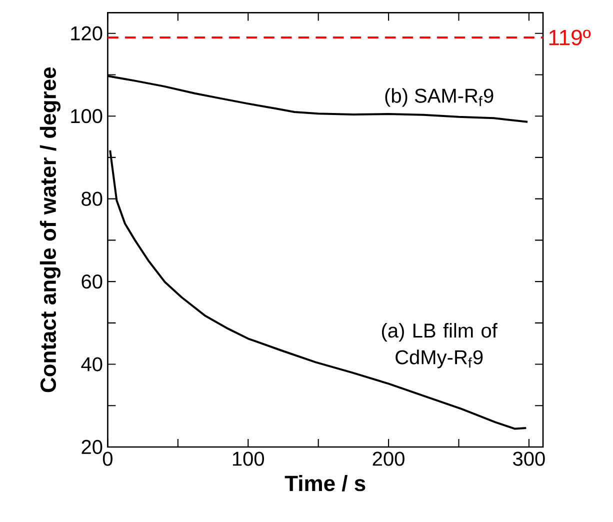  What do you see at coordinates (92, 199) in the screenshot?
I see `y-tick-label: 80` at bounding box center [92, 199].